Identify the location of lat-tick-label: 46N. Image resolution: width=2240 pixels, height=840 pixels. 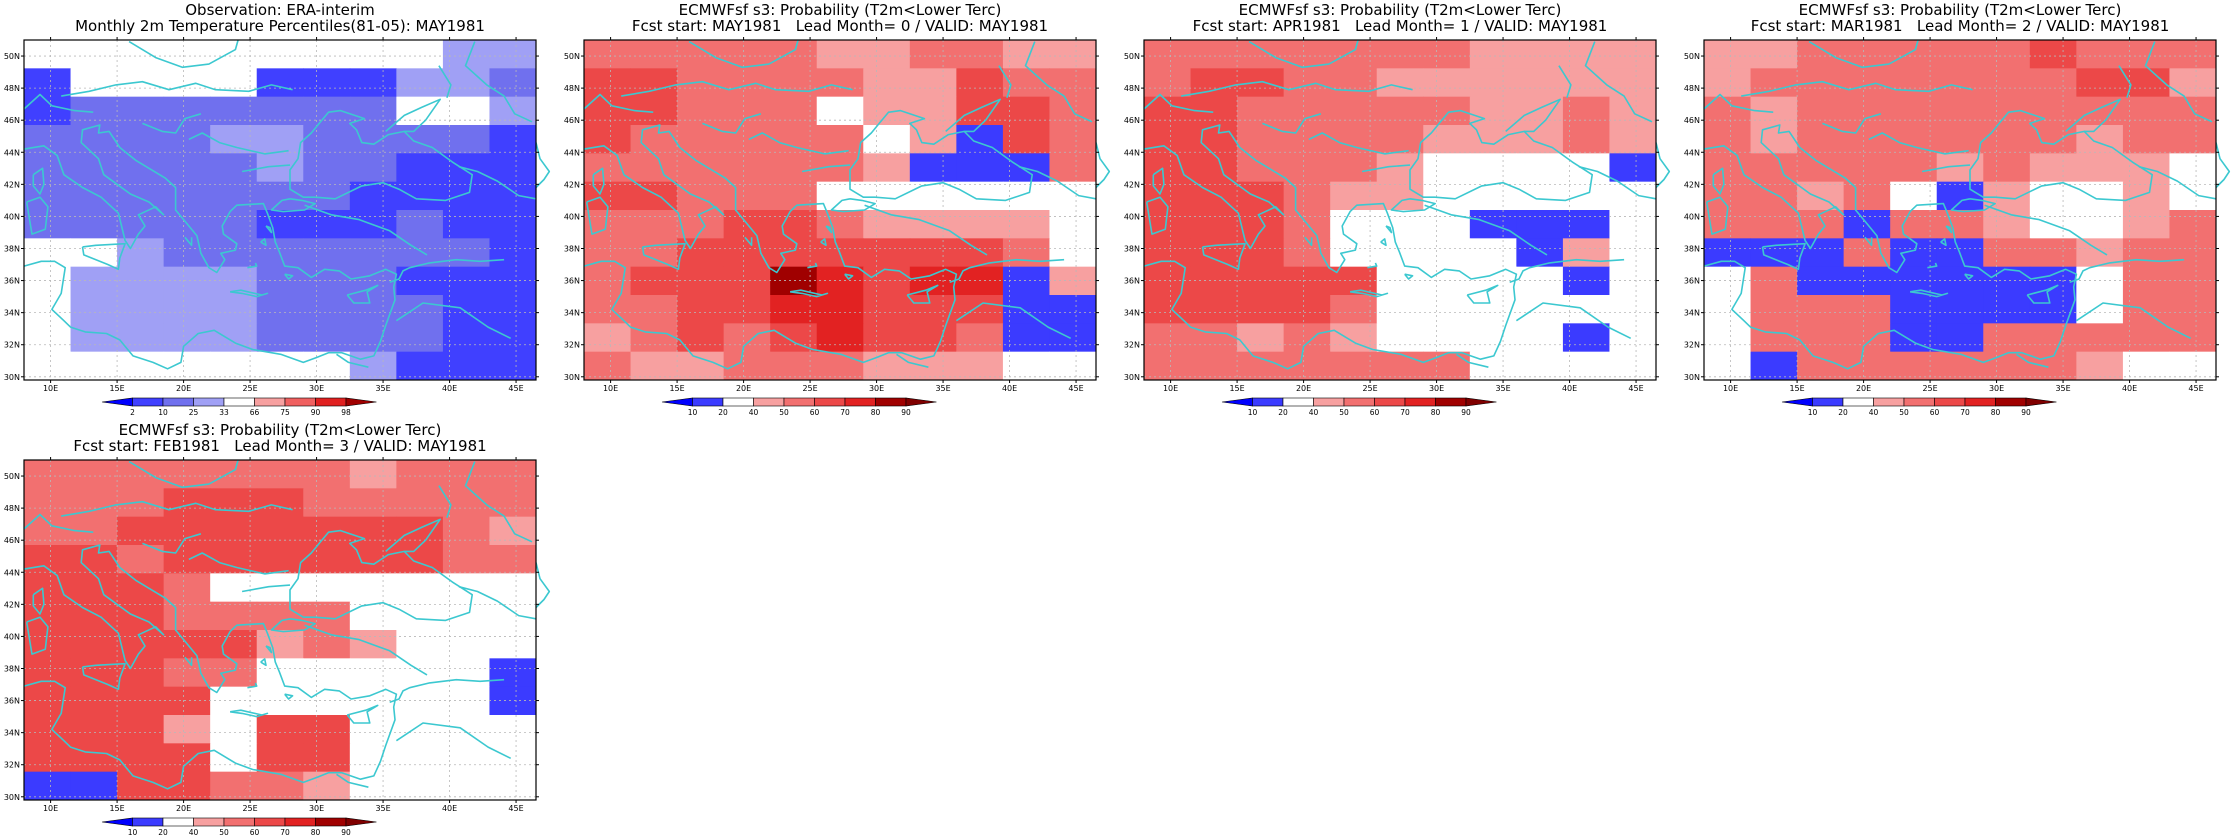
(12, 120).